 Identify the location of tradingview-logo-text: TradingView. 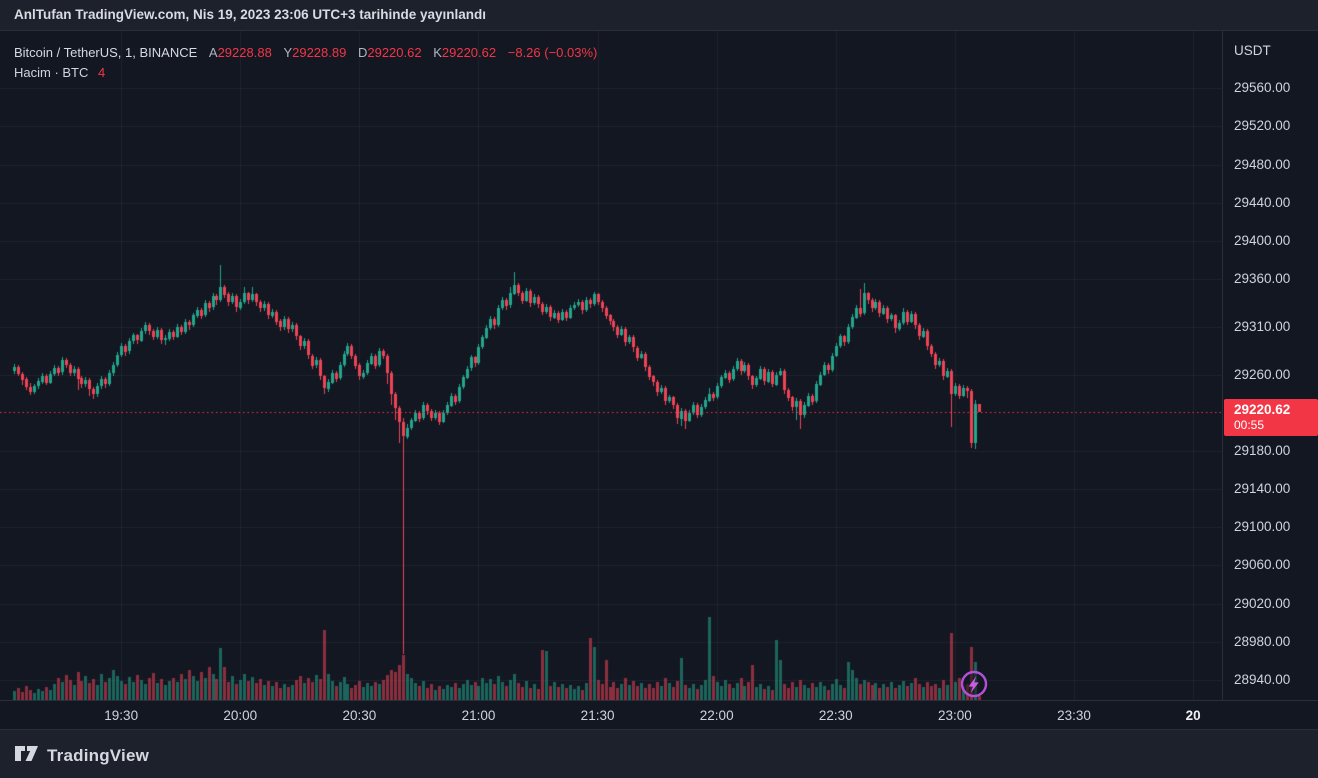
(98, 755).